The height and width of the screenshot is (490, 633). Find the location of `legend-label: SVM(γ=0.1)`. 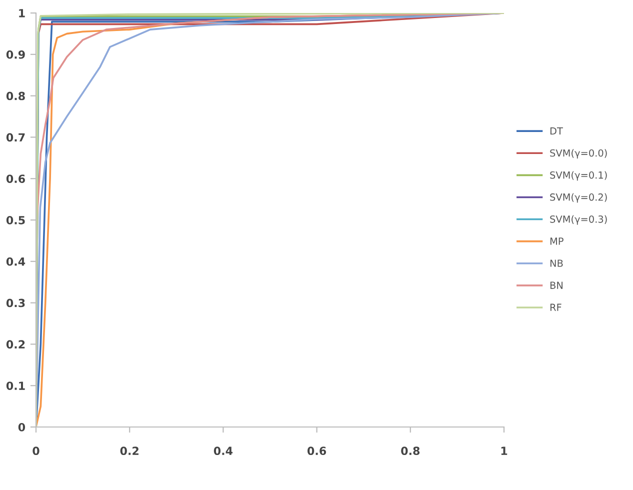

legend-label: SVM(γ=0.1) is located at coordinates (578, 176).